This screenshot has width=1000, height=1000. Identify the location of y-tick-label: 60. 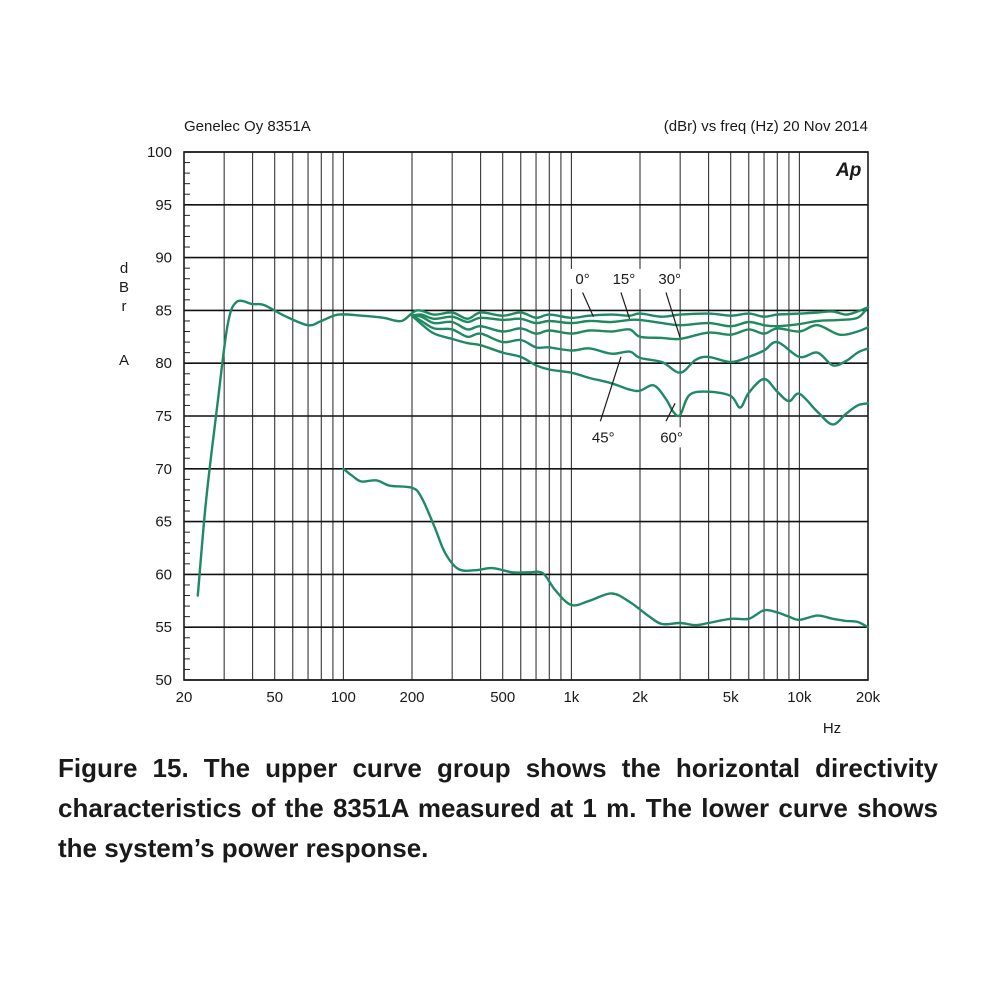
(163, 574).